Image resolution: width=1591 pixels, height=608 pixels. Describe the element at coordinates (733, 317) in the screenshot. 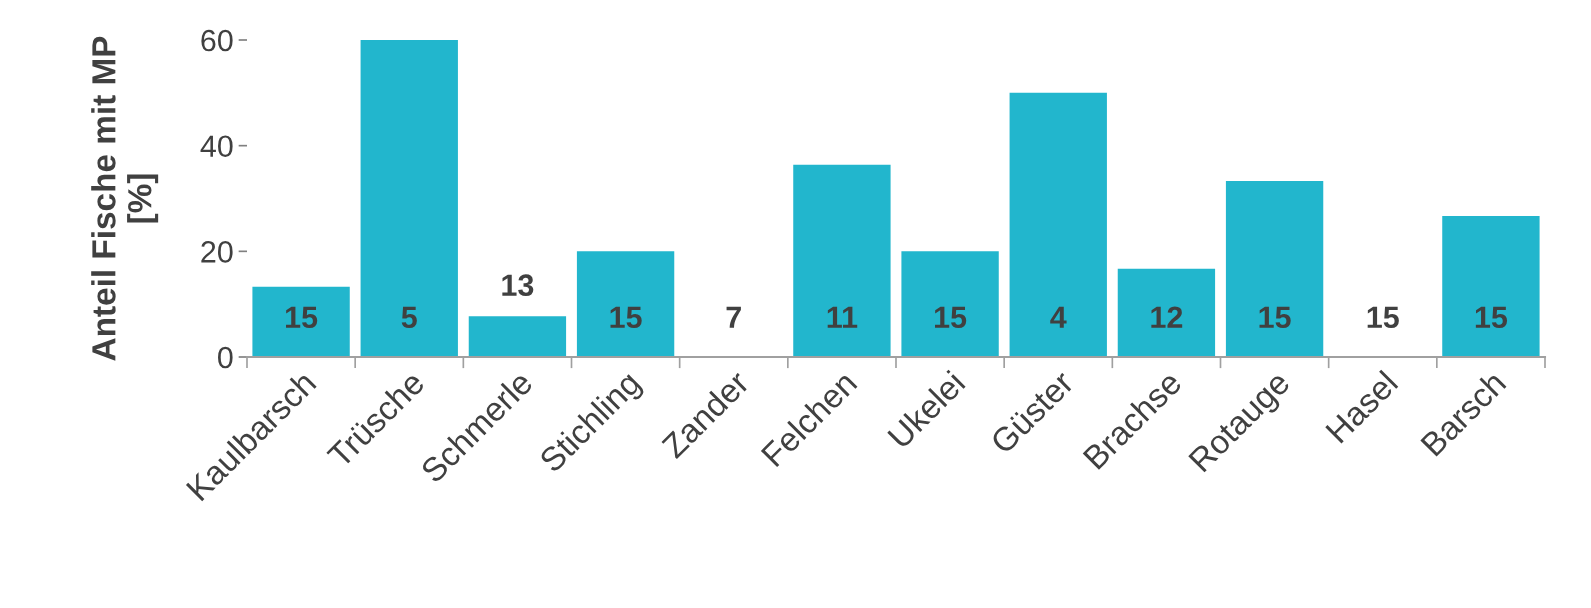

I see `annotation: 7` at that location.